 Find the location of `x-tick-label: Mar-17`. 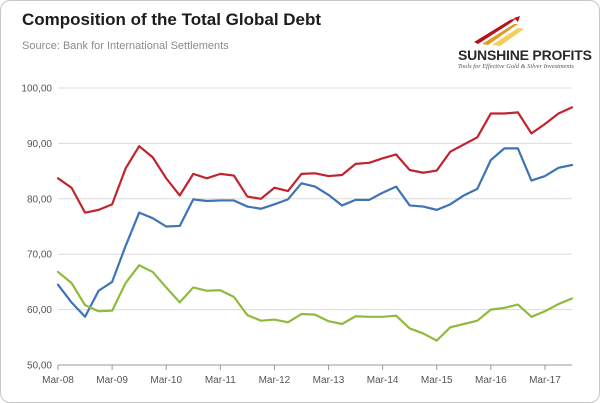

x-tick-label: Mar-17 is located at coordinates (545, 380).